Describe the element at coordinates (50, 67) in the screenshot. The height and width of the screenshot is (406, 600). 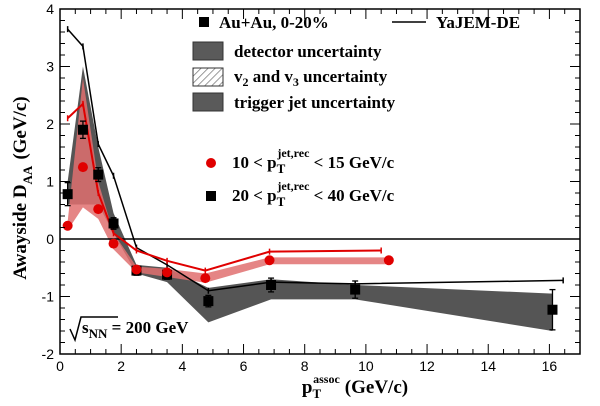
I see `y-tick-label: 3` at that location.